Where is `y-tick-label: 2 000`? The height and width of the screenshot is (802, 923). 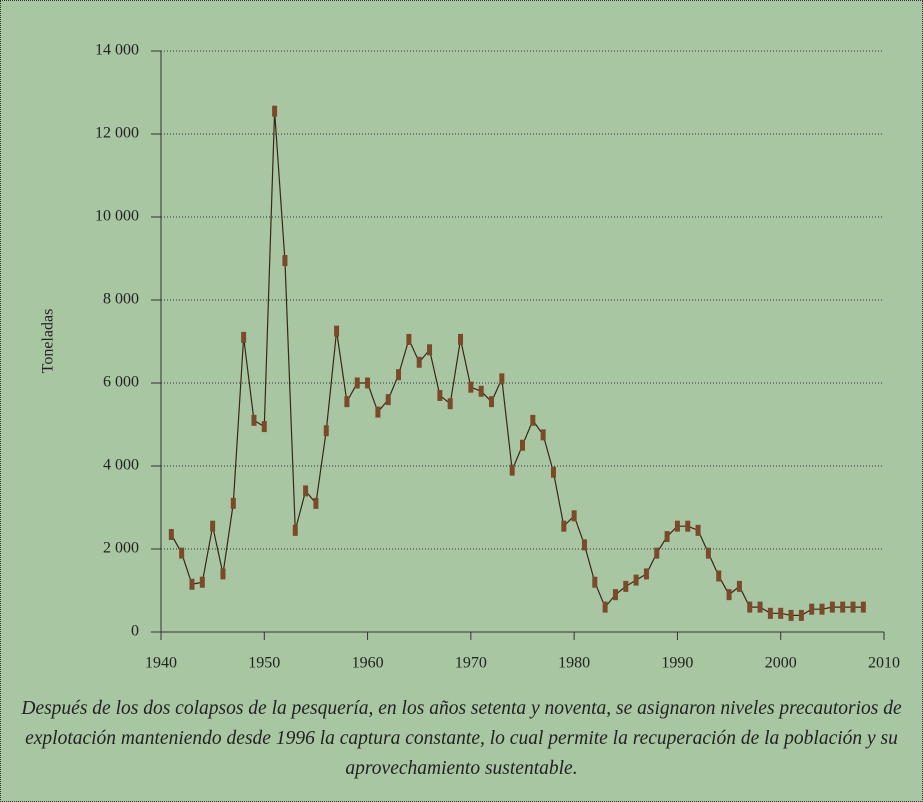
y-tick-label: 2 000 is located at coordinates (121, 548).